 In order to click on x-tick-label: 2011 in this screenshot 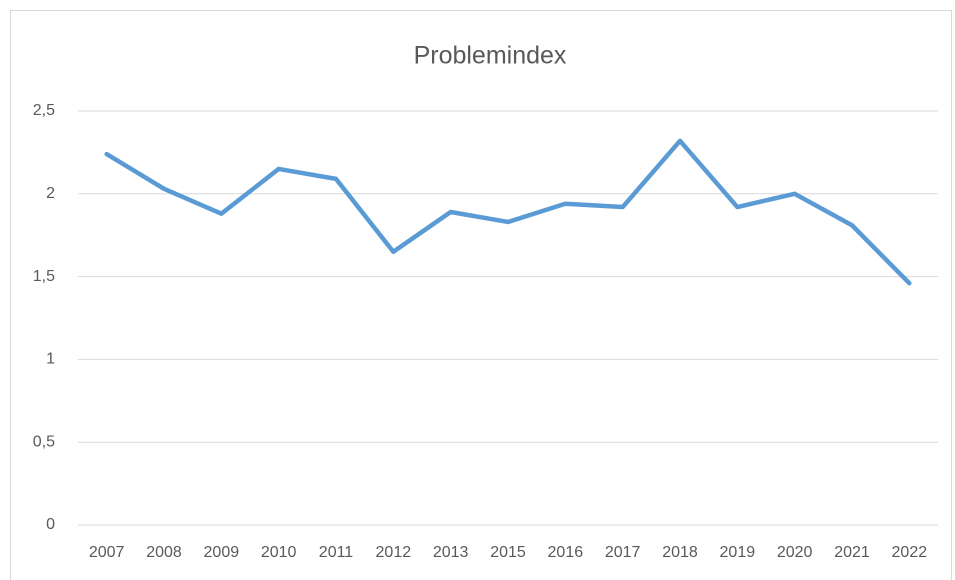, I will do `click(336, 552)`.